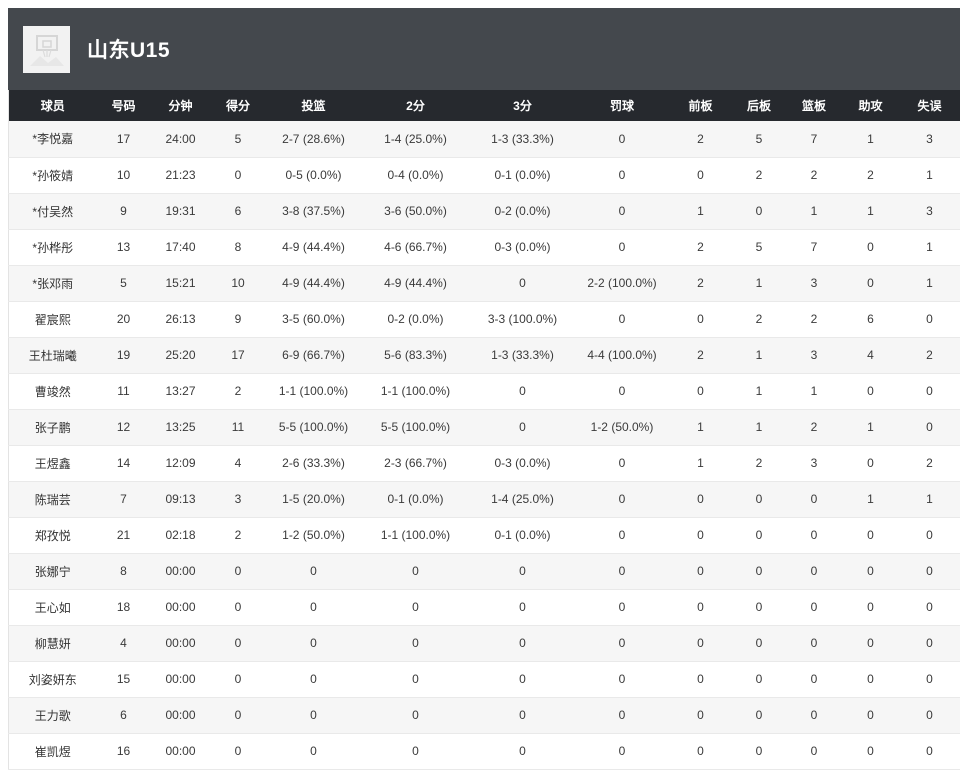 This screenshot has height=775, width=960. What do you see at coordinates (123, 319) in the screenshot?
I see `stat-cell: 20` at bounding box center [123, 319].